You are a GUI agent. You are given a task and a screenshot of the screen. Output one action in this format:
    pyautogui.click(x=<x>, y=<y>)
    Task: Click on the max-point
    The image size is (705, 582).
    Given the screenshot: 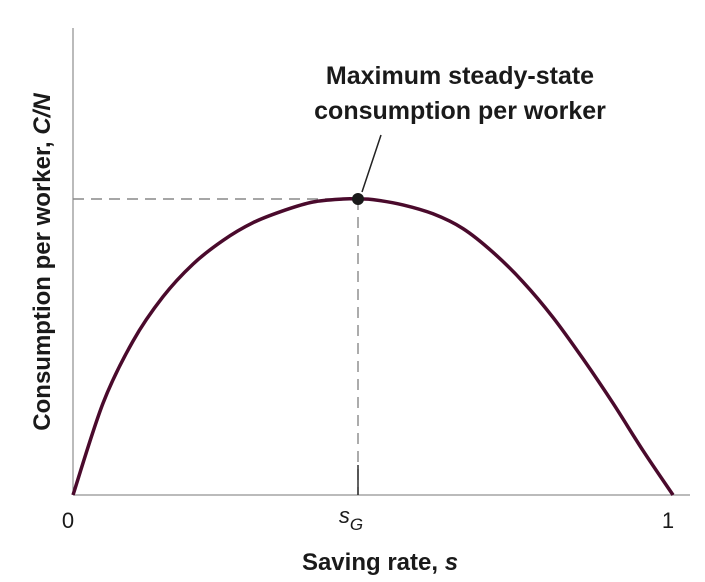 What is the action you would take?
    pyautogui.click(x=358, y=199)
    